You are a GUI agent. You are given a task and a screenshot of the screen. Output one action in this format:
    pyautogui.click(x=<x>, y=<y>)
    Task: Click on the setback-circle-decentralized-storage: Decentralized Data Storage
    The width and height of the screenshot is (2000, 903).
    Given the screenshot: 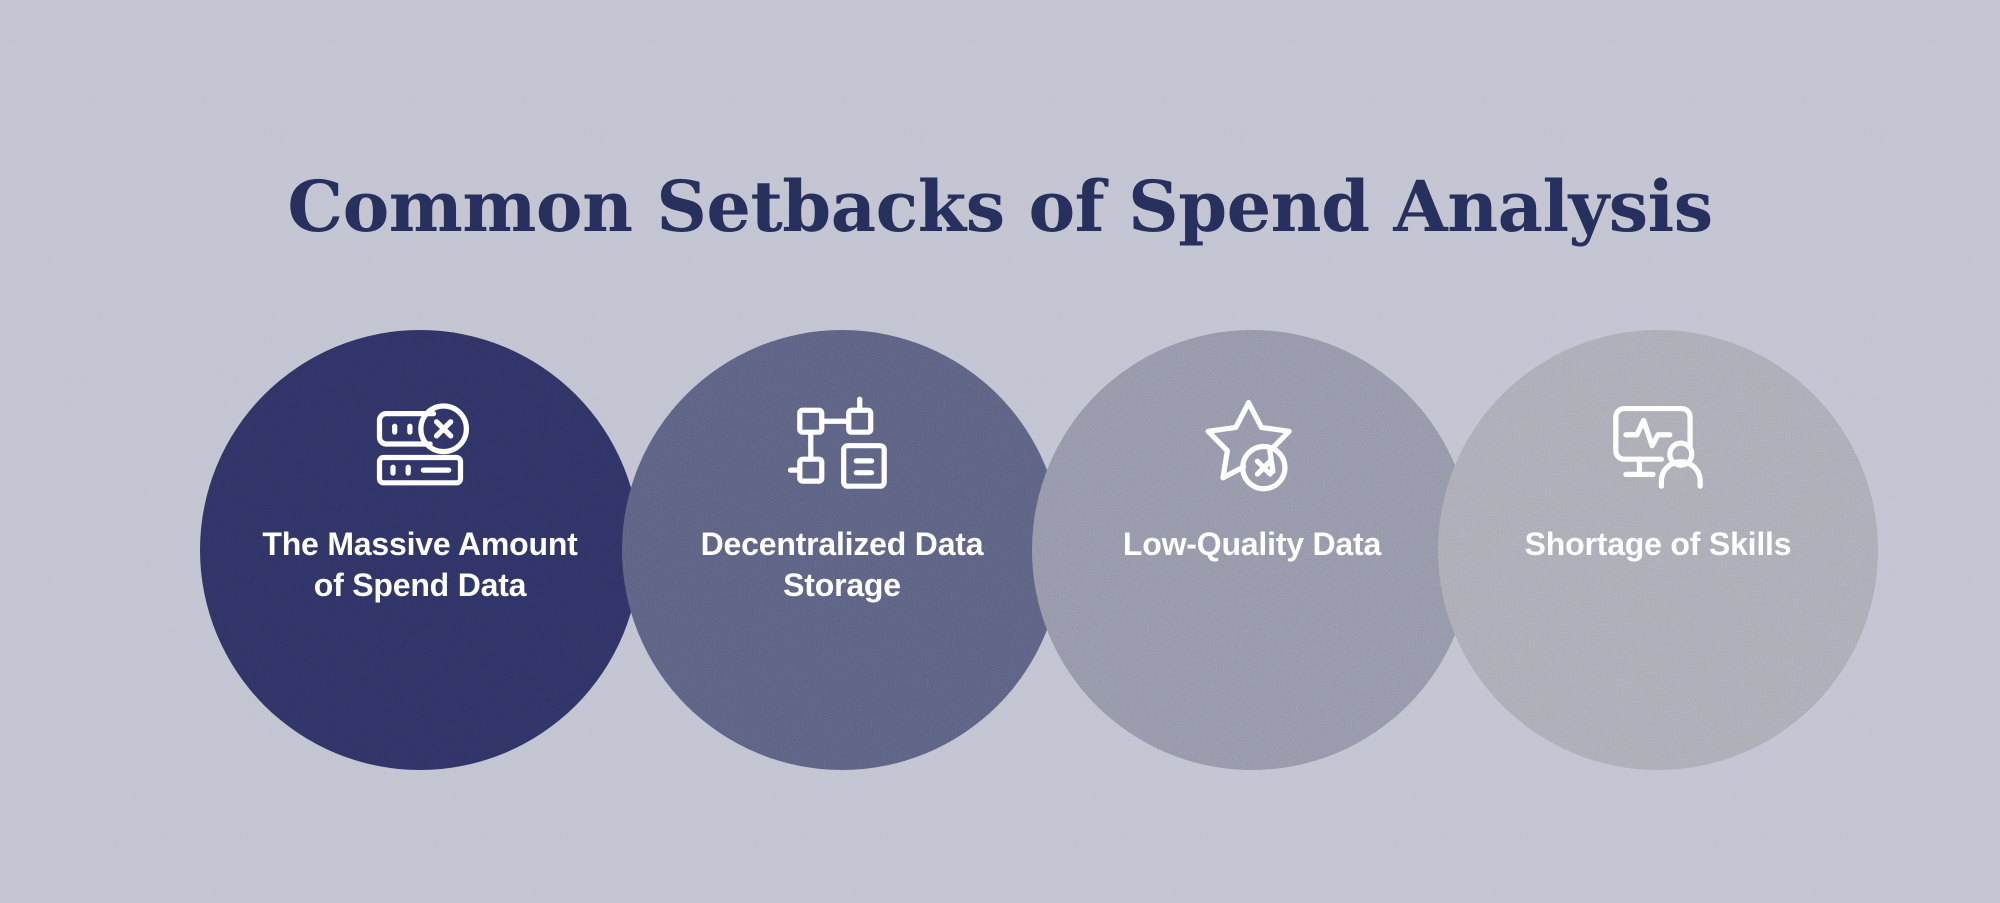 What is the action you would take?
    pyautogui.click(x=842, y=550)
    